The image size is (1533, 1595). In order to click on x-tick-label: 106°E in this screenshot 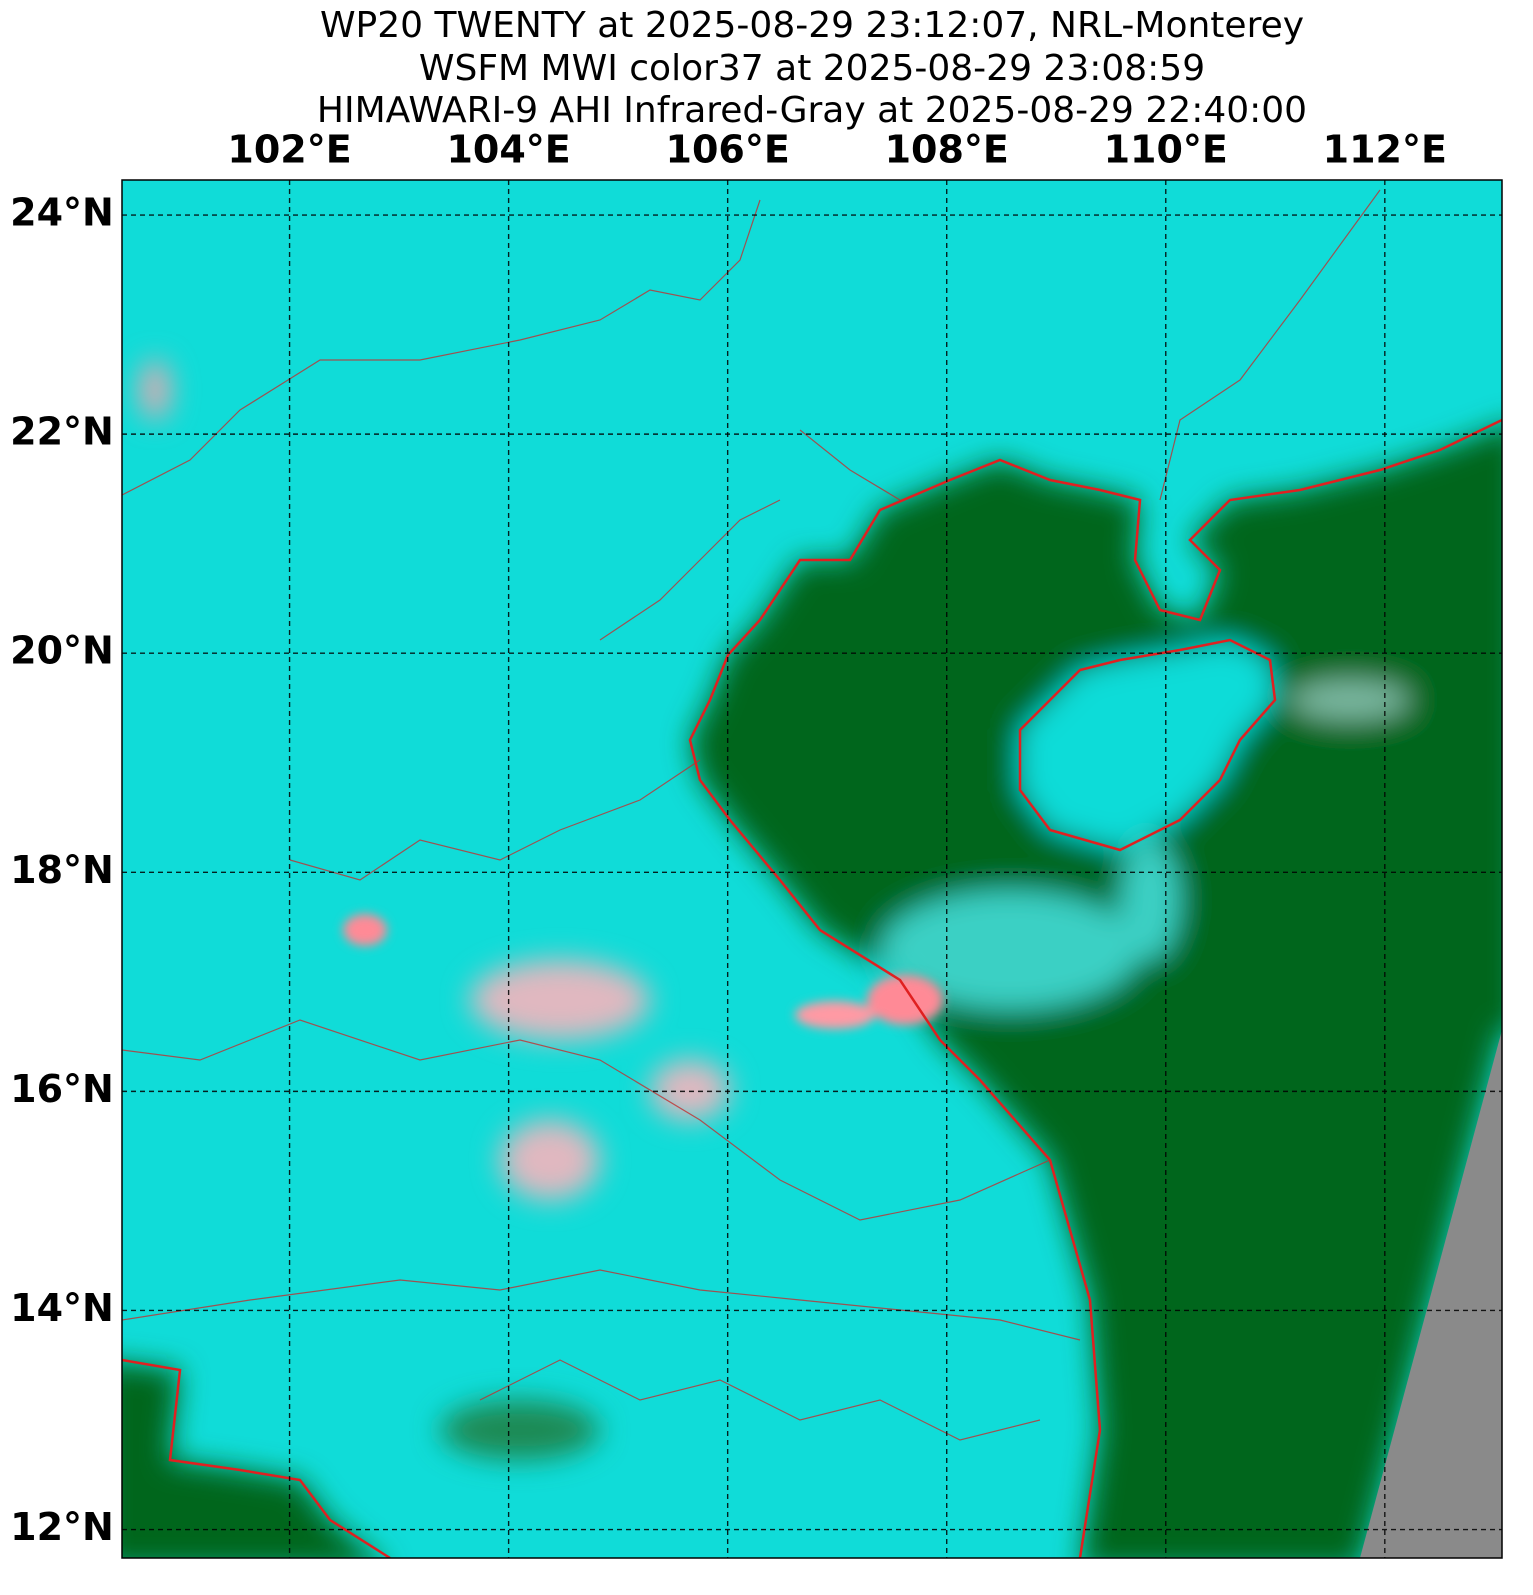, I will do `click(728, 150)`.